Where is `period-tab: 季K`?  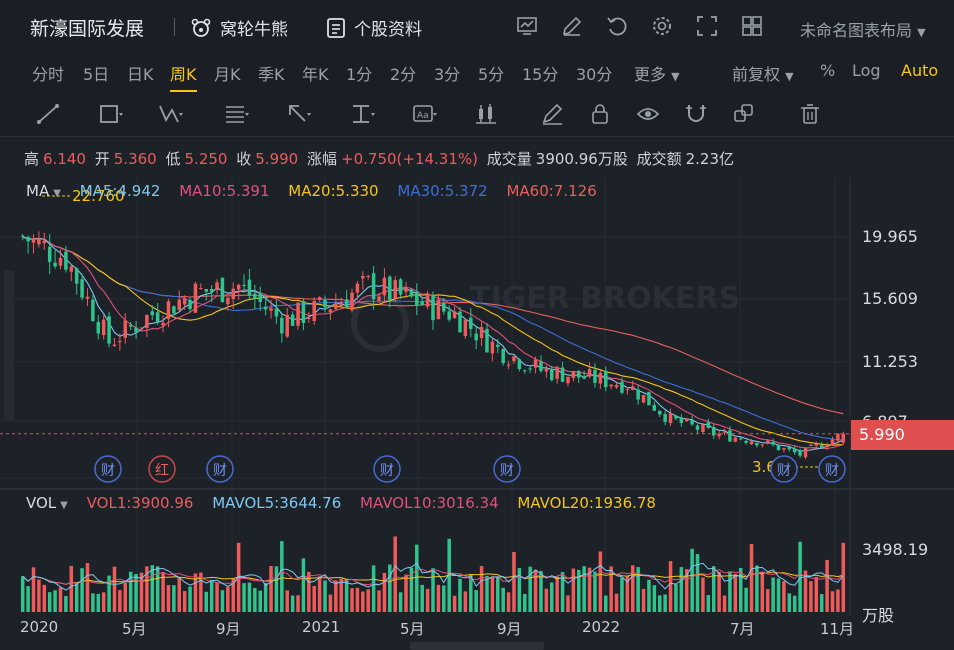
period-tab: 季K is located at coordinates (271, 74).